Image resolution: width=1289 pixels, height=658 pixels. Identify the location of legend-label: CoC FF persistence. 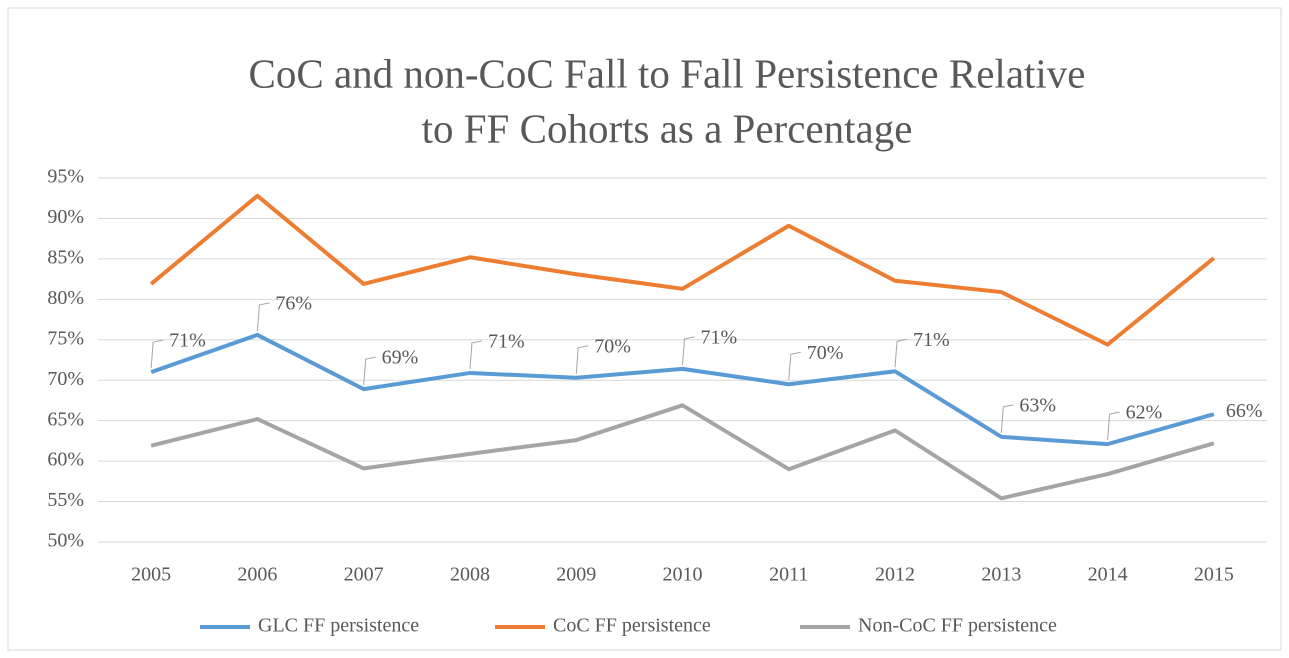
(632, 626).